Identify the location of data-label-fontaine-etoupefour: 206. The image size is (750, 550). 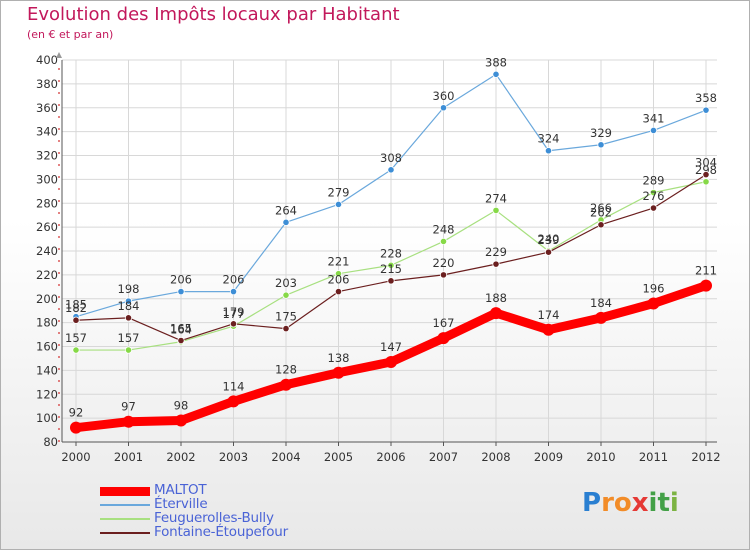
(339, 280).